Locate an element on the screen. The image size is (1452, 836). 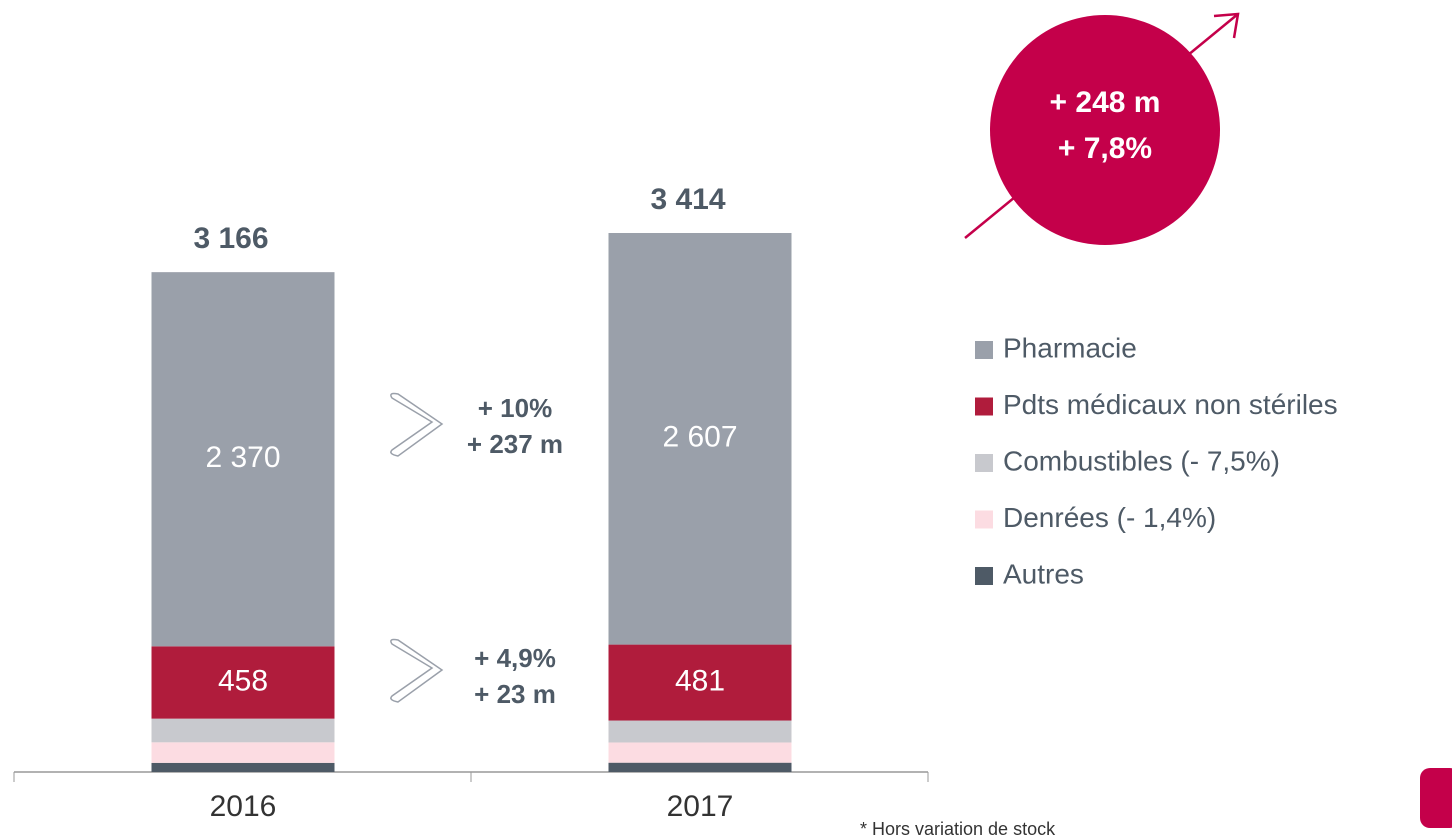
x-tick-label: 2016 is located at coordinates (243, 806).